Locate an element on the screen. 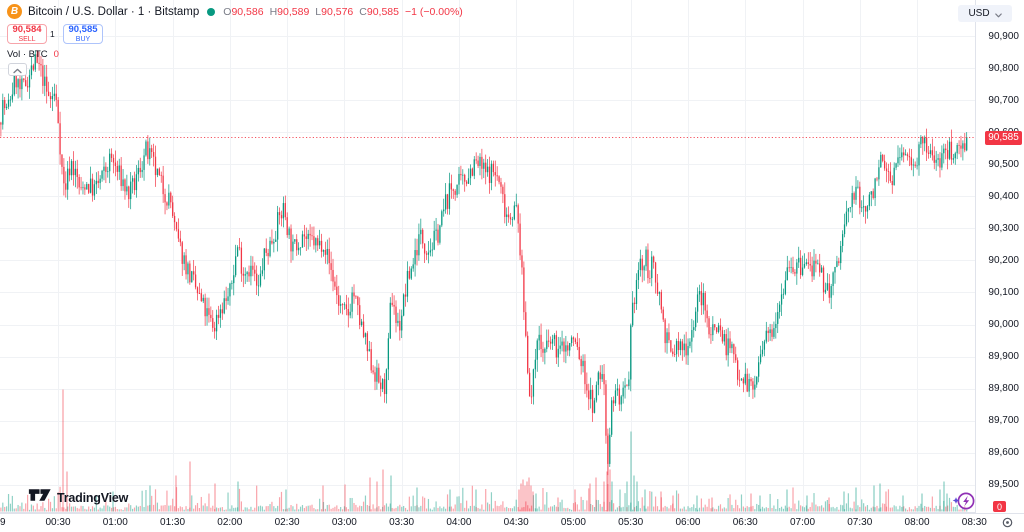 This screenshot has height=532, width=1024. price-axis-label: 90,500 is located at coordinates (1003, 164).